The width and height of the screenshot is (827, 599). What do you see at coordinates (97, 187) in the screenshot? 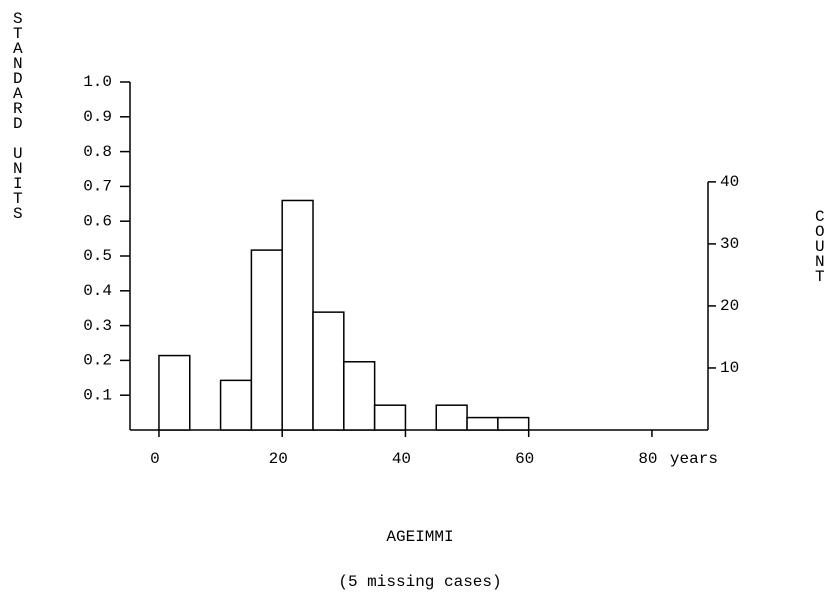
I see `y-tick-label: 0.7` at bounding box center [97, 187].